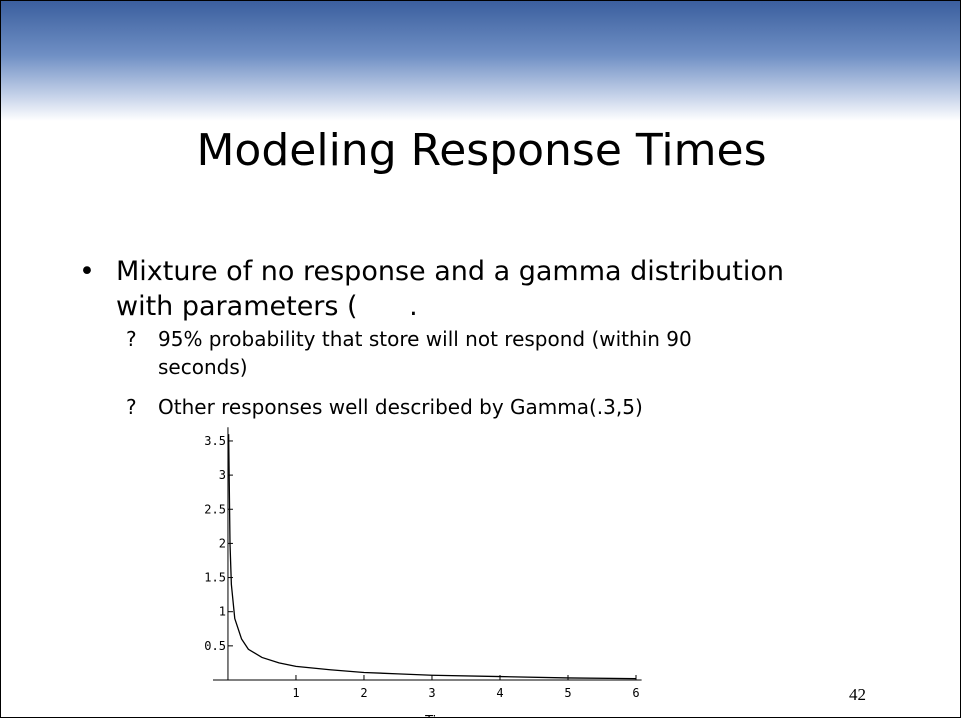 The width and height of the screenshot is (961, 722). Describe the element at coordinates (215, 509) in the screenshot. I see `y-tick-label: 2.5` at that location.